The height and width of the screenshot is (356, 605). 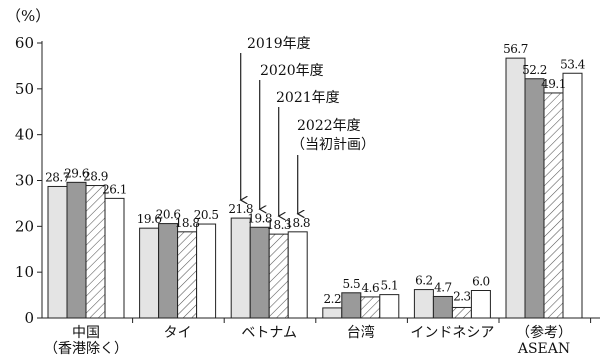 What do you see at coordinates (86, 348) in the screenshot?
I see `category-label: （香港除く）` at bounding box center [86, 348].